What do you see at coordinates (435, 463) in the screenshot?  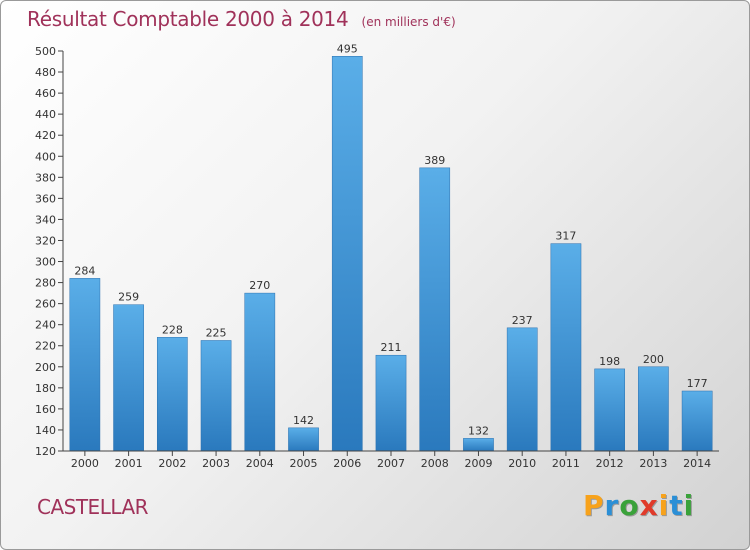 I see `x-tick-label-2008: 2008` at bounding box center [435, 463].